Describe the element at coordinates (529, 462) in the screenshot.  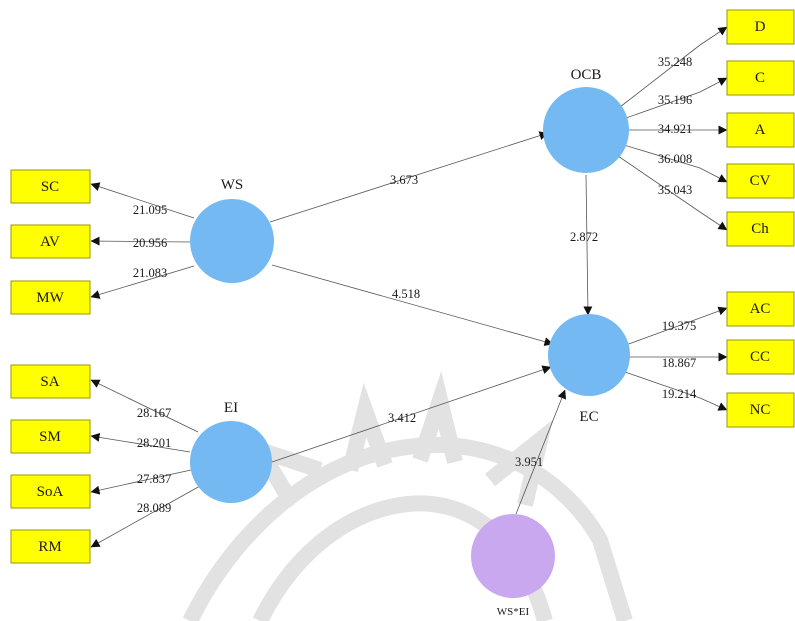
I see `coef-wsei-ec: 3.951` at that location.